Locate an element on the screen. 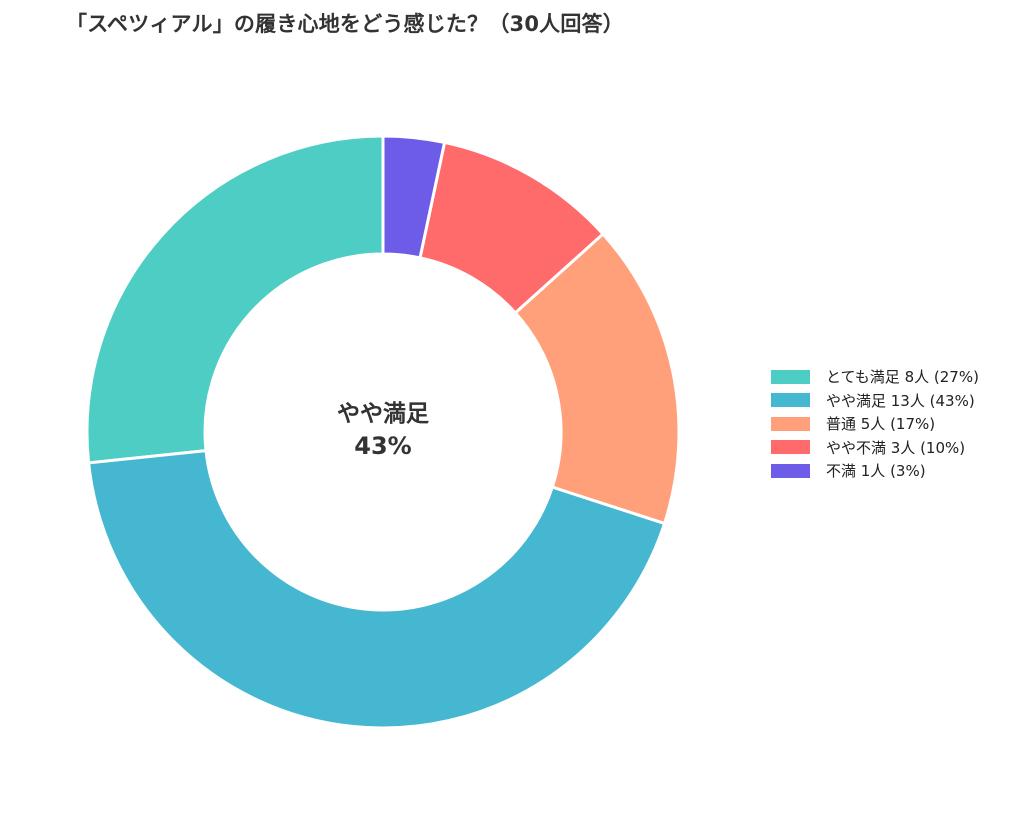 The width and height of the screenshot is (1024, 816). legend-label: 不満 1人 (3%) is located at coordinates (876, 471).